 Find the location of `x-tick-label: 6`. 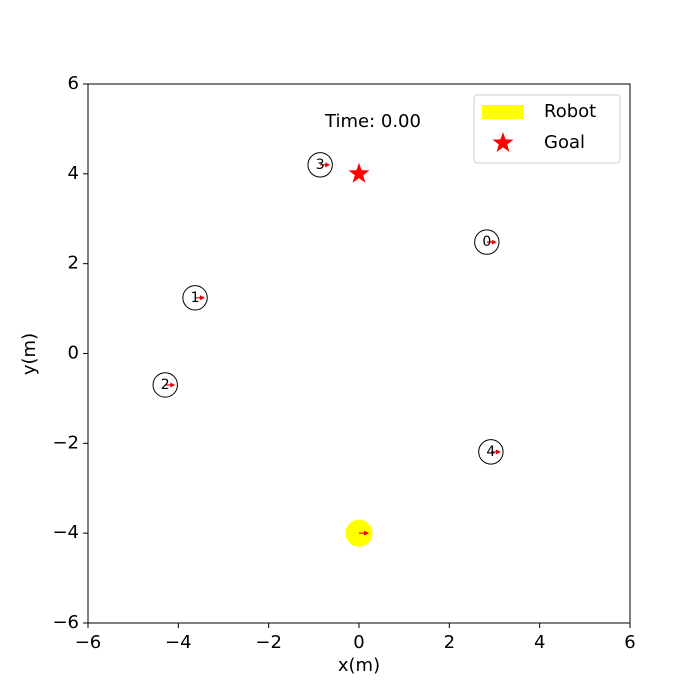

x-tick-label: 6 is located at coordinates (629, 642).